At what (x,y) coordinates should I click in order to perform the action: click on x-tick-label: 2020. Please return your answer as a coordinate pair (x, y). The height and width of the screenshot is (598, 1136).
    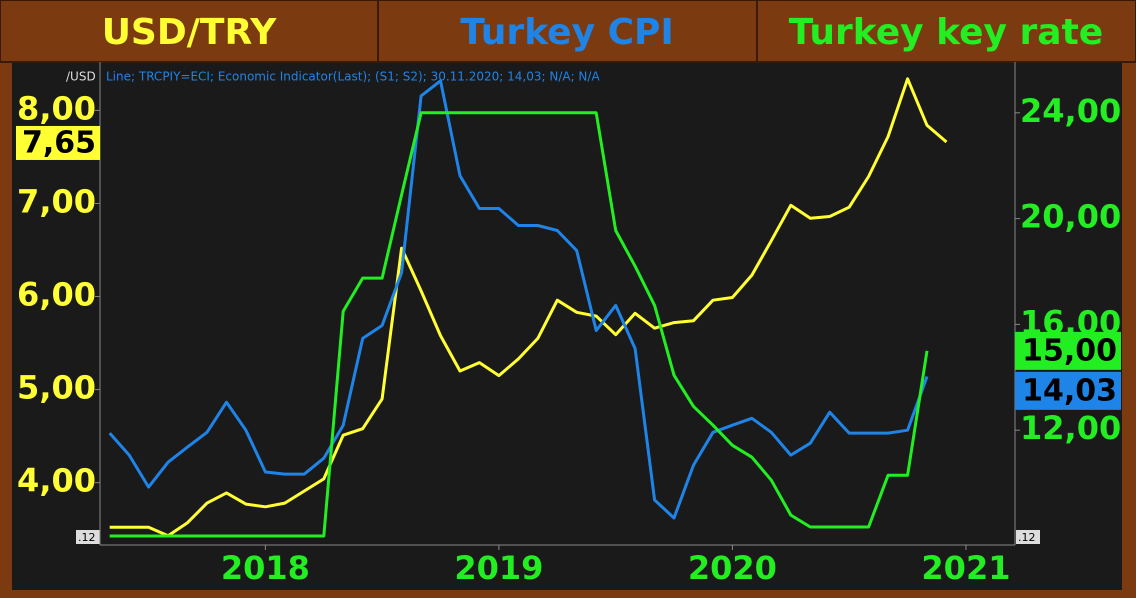
    Looking at the image, I should click on (732, 568).